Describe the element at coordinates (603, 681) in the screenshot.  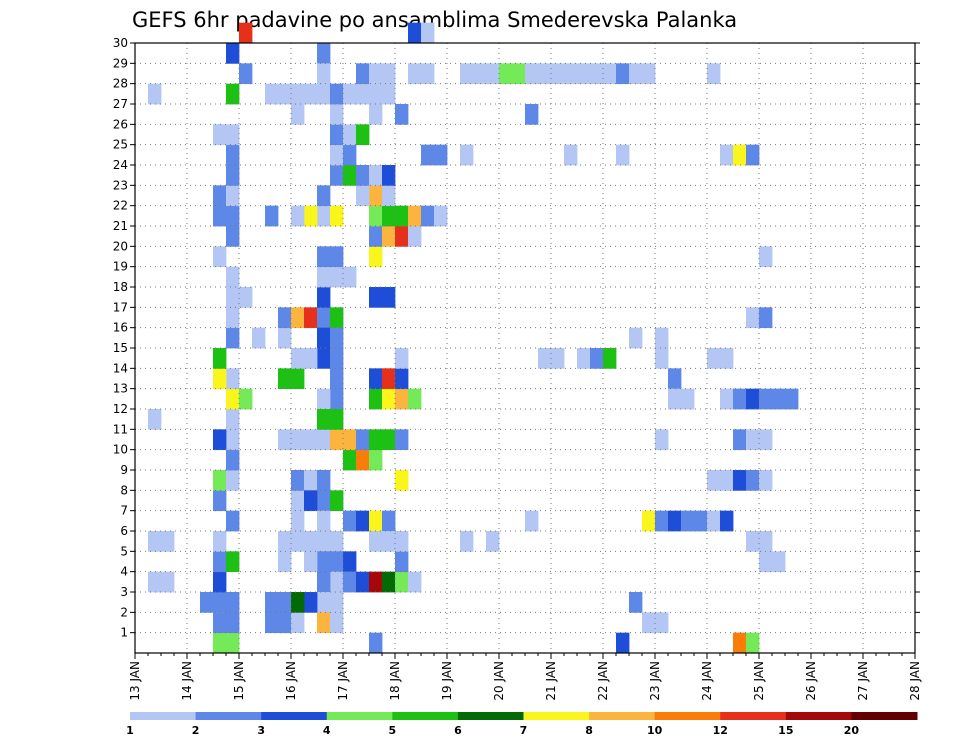
I see `x-tick-label: 22 JAN` at that location.